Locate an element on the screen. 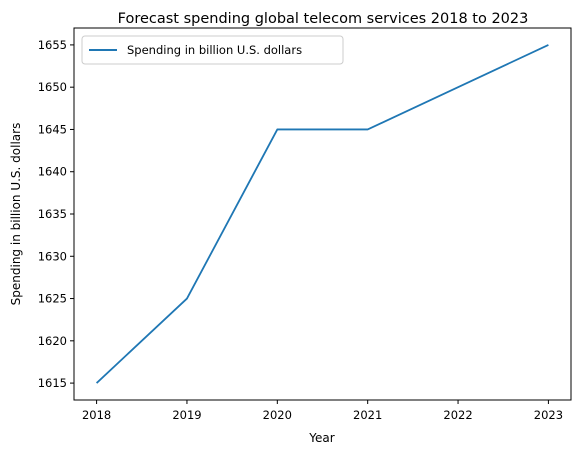 The height and width of the screenshot is (455, 580). legend: Spending in billion U.S. dollars is located at coordinates (212, 50).